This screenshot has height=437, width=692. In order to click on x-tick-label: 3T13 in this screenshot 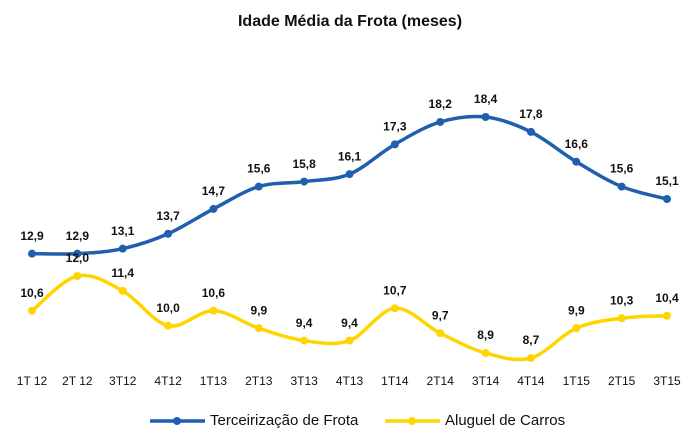, I will do `click(304, 381)`.